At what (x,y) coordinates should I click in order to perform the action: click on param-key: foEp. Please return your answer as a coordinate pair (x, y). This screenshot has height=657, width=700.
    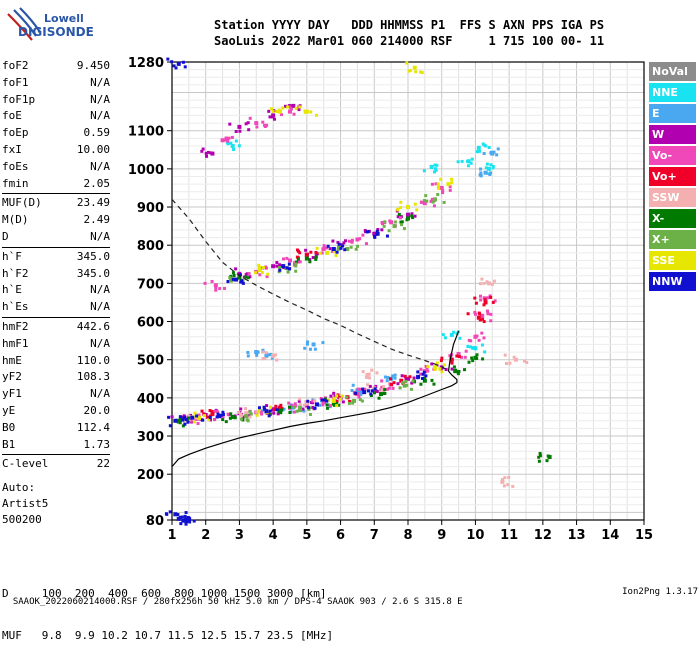
    Looking at the image, I should click on (15, 133).